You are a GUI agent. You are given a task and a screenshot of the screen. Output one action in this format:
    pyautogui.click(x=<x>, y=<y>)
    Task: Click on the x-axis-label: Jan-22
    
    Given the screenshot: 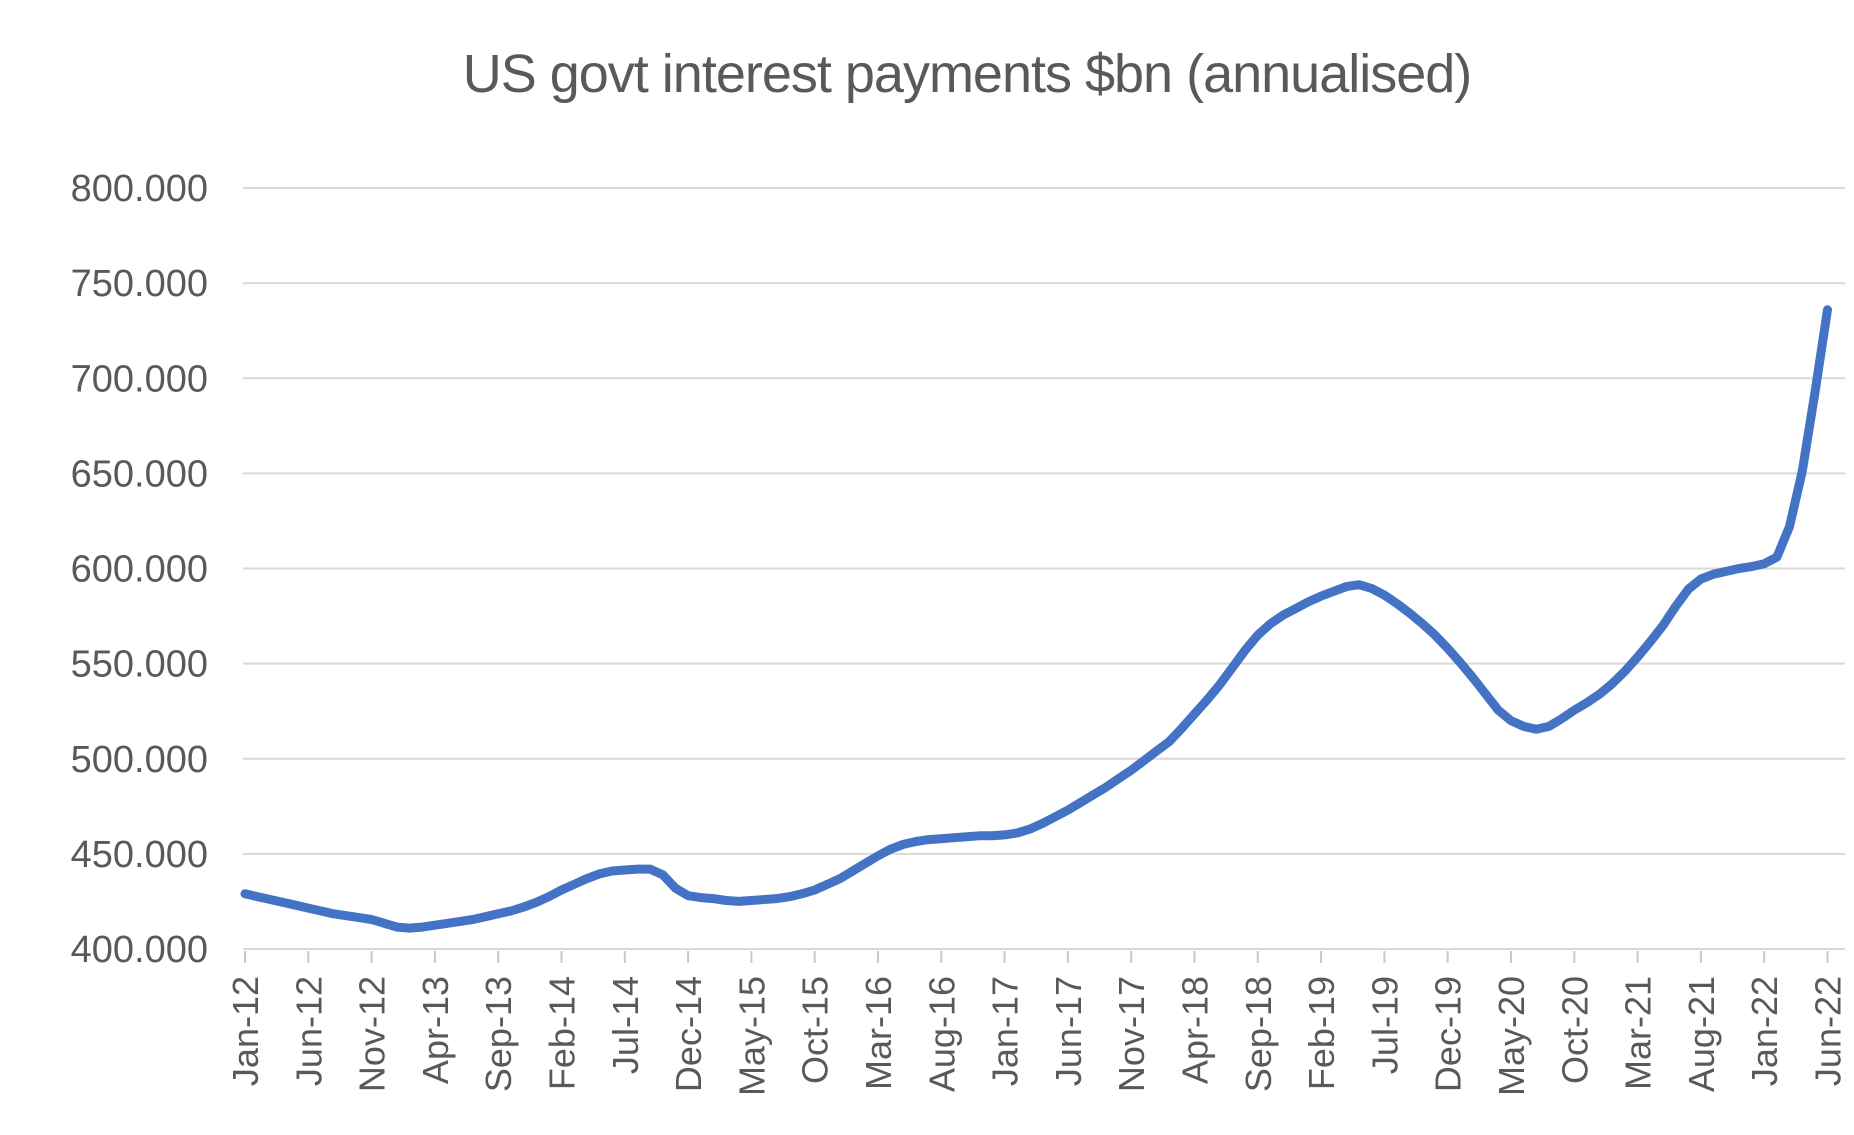 What is the action you would take?
    pyautogui.click(x=1764, y=1031)
    